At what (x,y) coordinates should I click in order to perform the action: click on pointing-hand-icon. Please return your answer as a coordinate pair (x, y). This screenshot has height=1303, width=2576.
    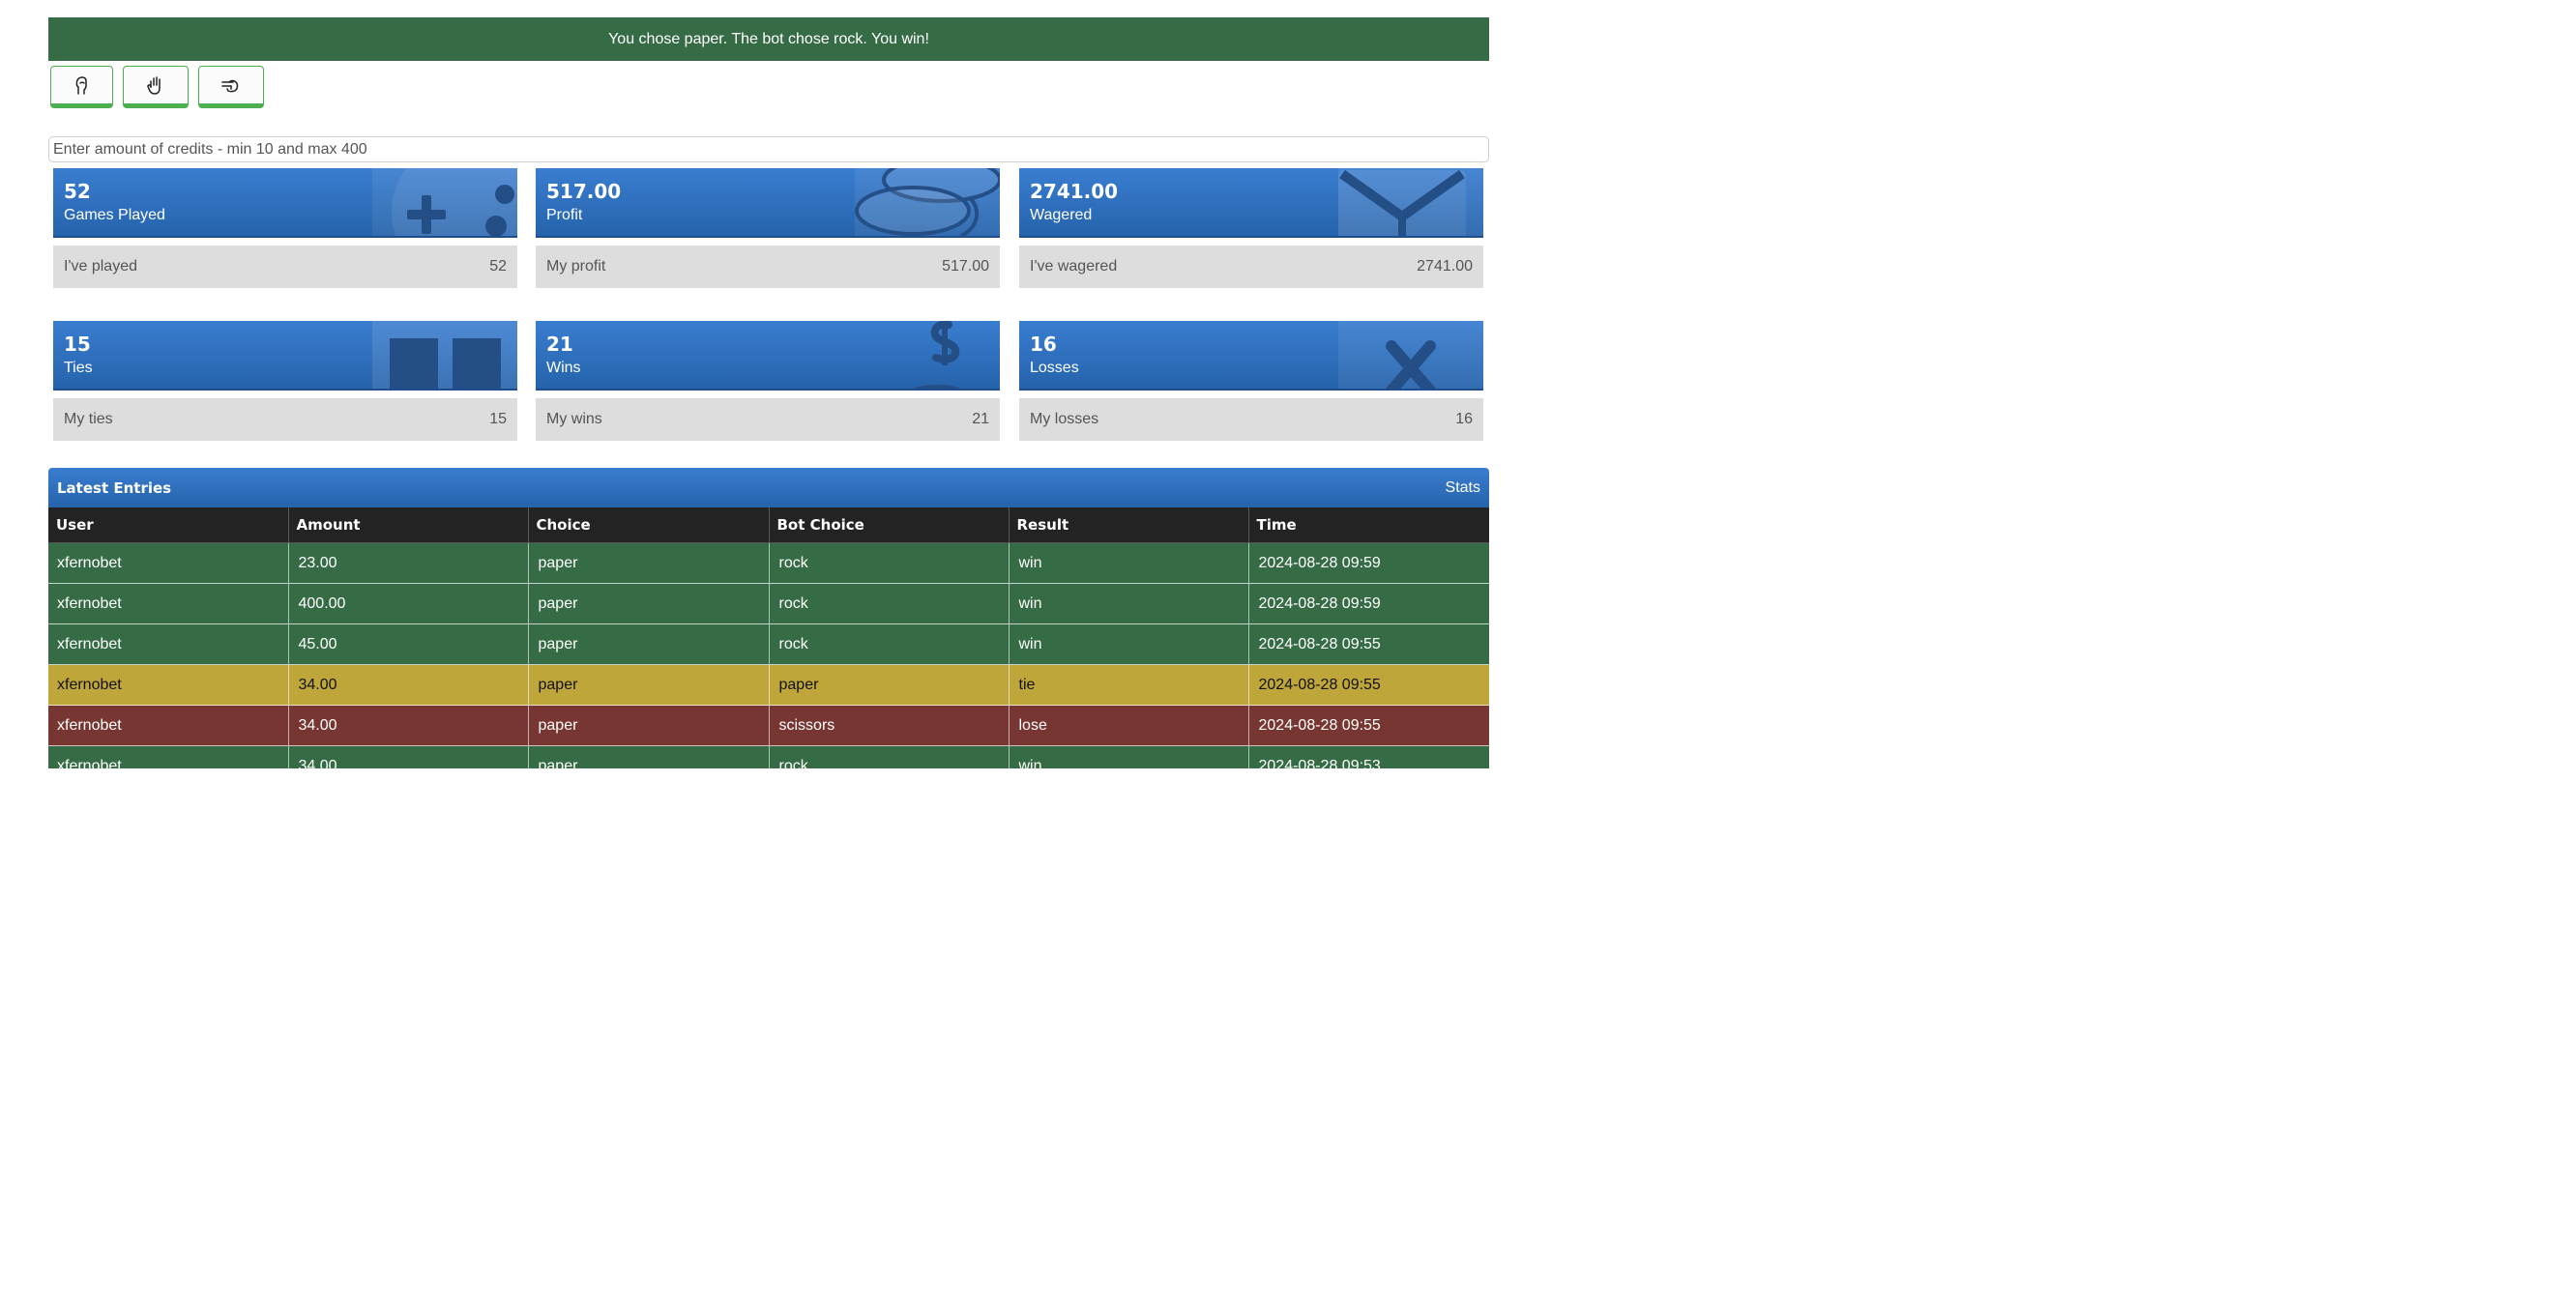
    Looking at the image, I should click on (231, 85).